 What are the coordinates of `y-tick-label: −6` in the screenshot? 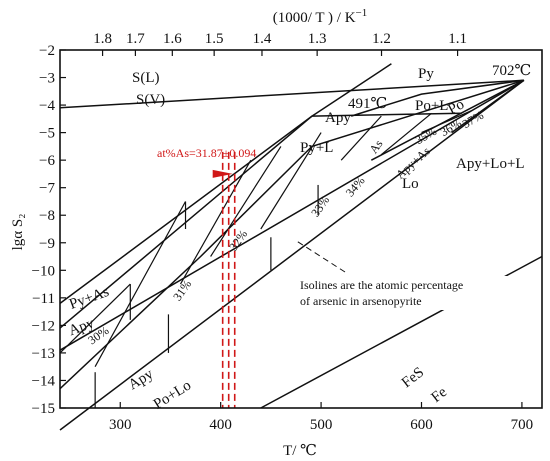 It's located at (47, 161).